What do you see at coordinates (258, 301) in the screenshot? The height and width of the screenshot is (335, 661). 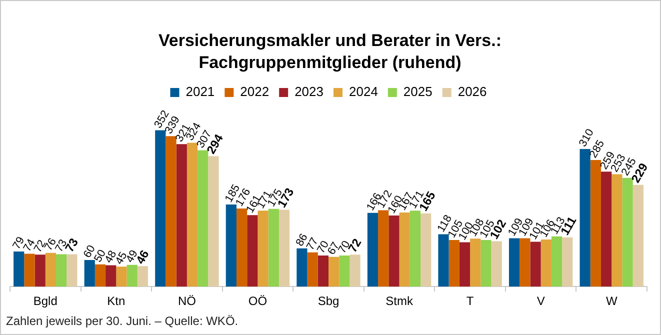 I see `x-tick-label: OÖ` at bounding box center [258, 301].